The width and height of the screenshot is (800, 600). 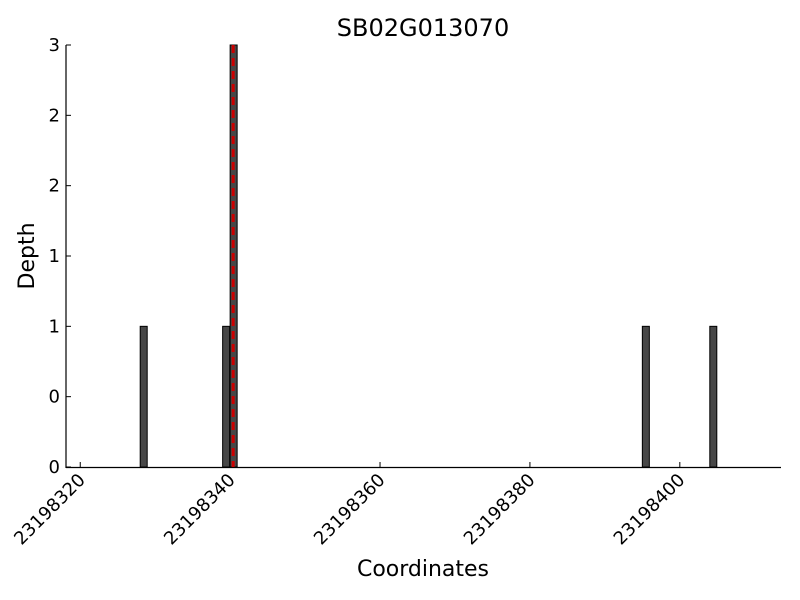 I want to click on y-axis-label: Depth, so click(x=27, y=255).